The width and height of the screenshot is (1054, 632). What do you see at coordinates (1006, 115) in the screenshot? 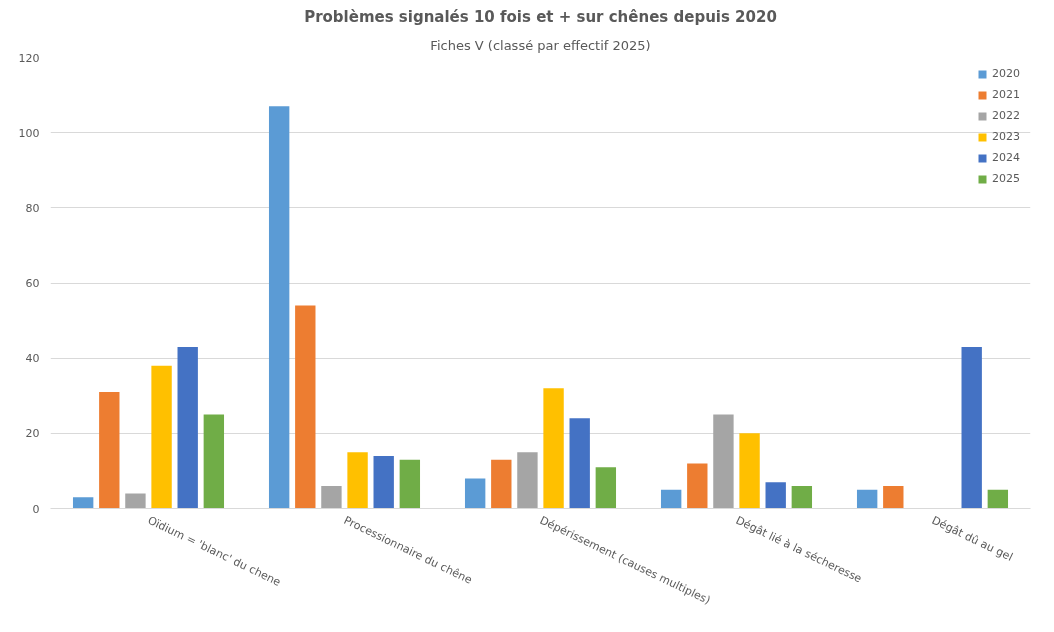
I see `legend-label: 2022` at bounding box center [1006, 115].